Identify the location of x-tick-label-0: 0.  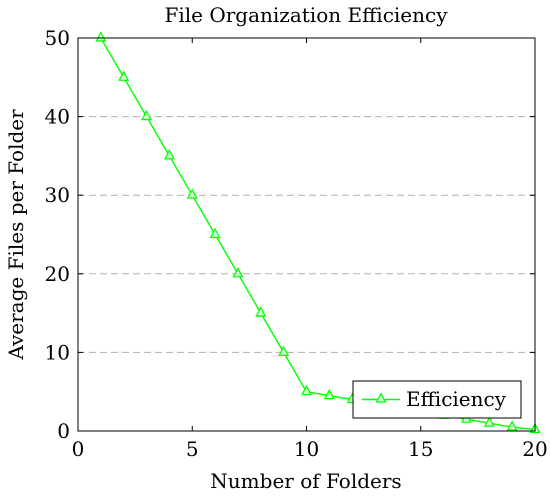
(78, 449).